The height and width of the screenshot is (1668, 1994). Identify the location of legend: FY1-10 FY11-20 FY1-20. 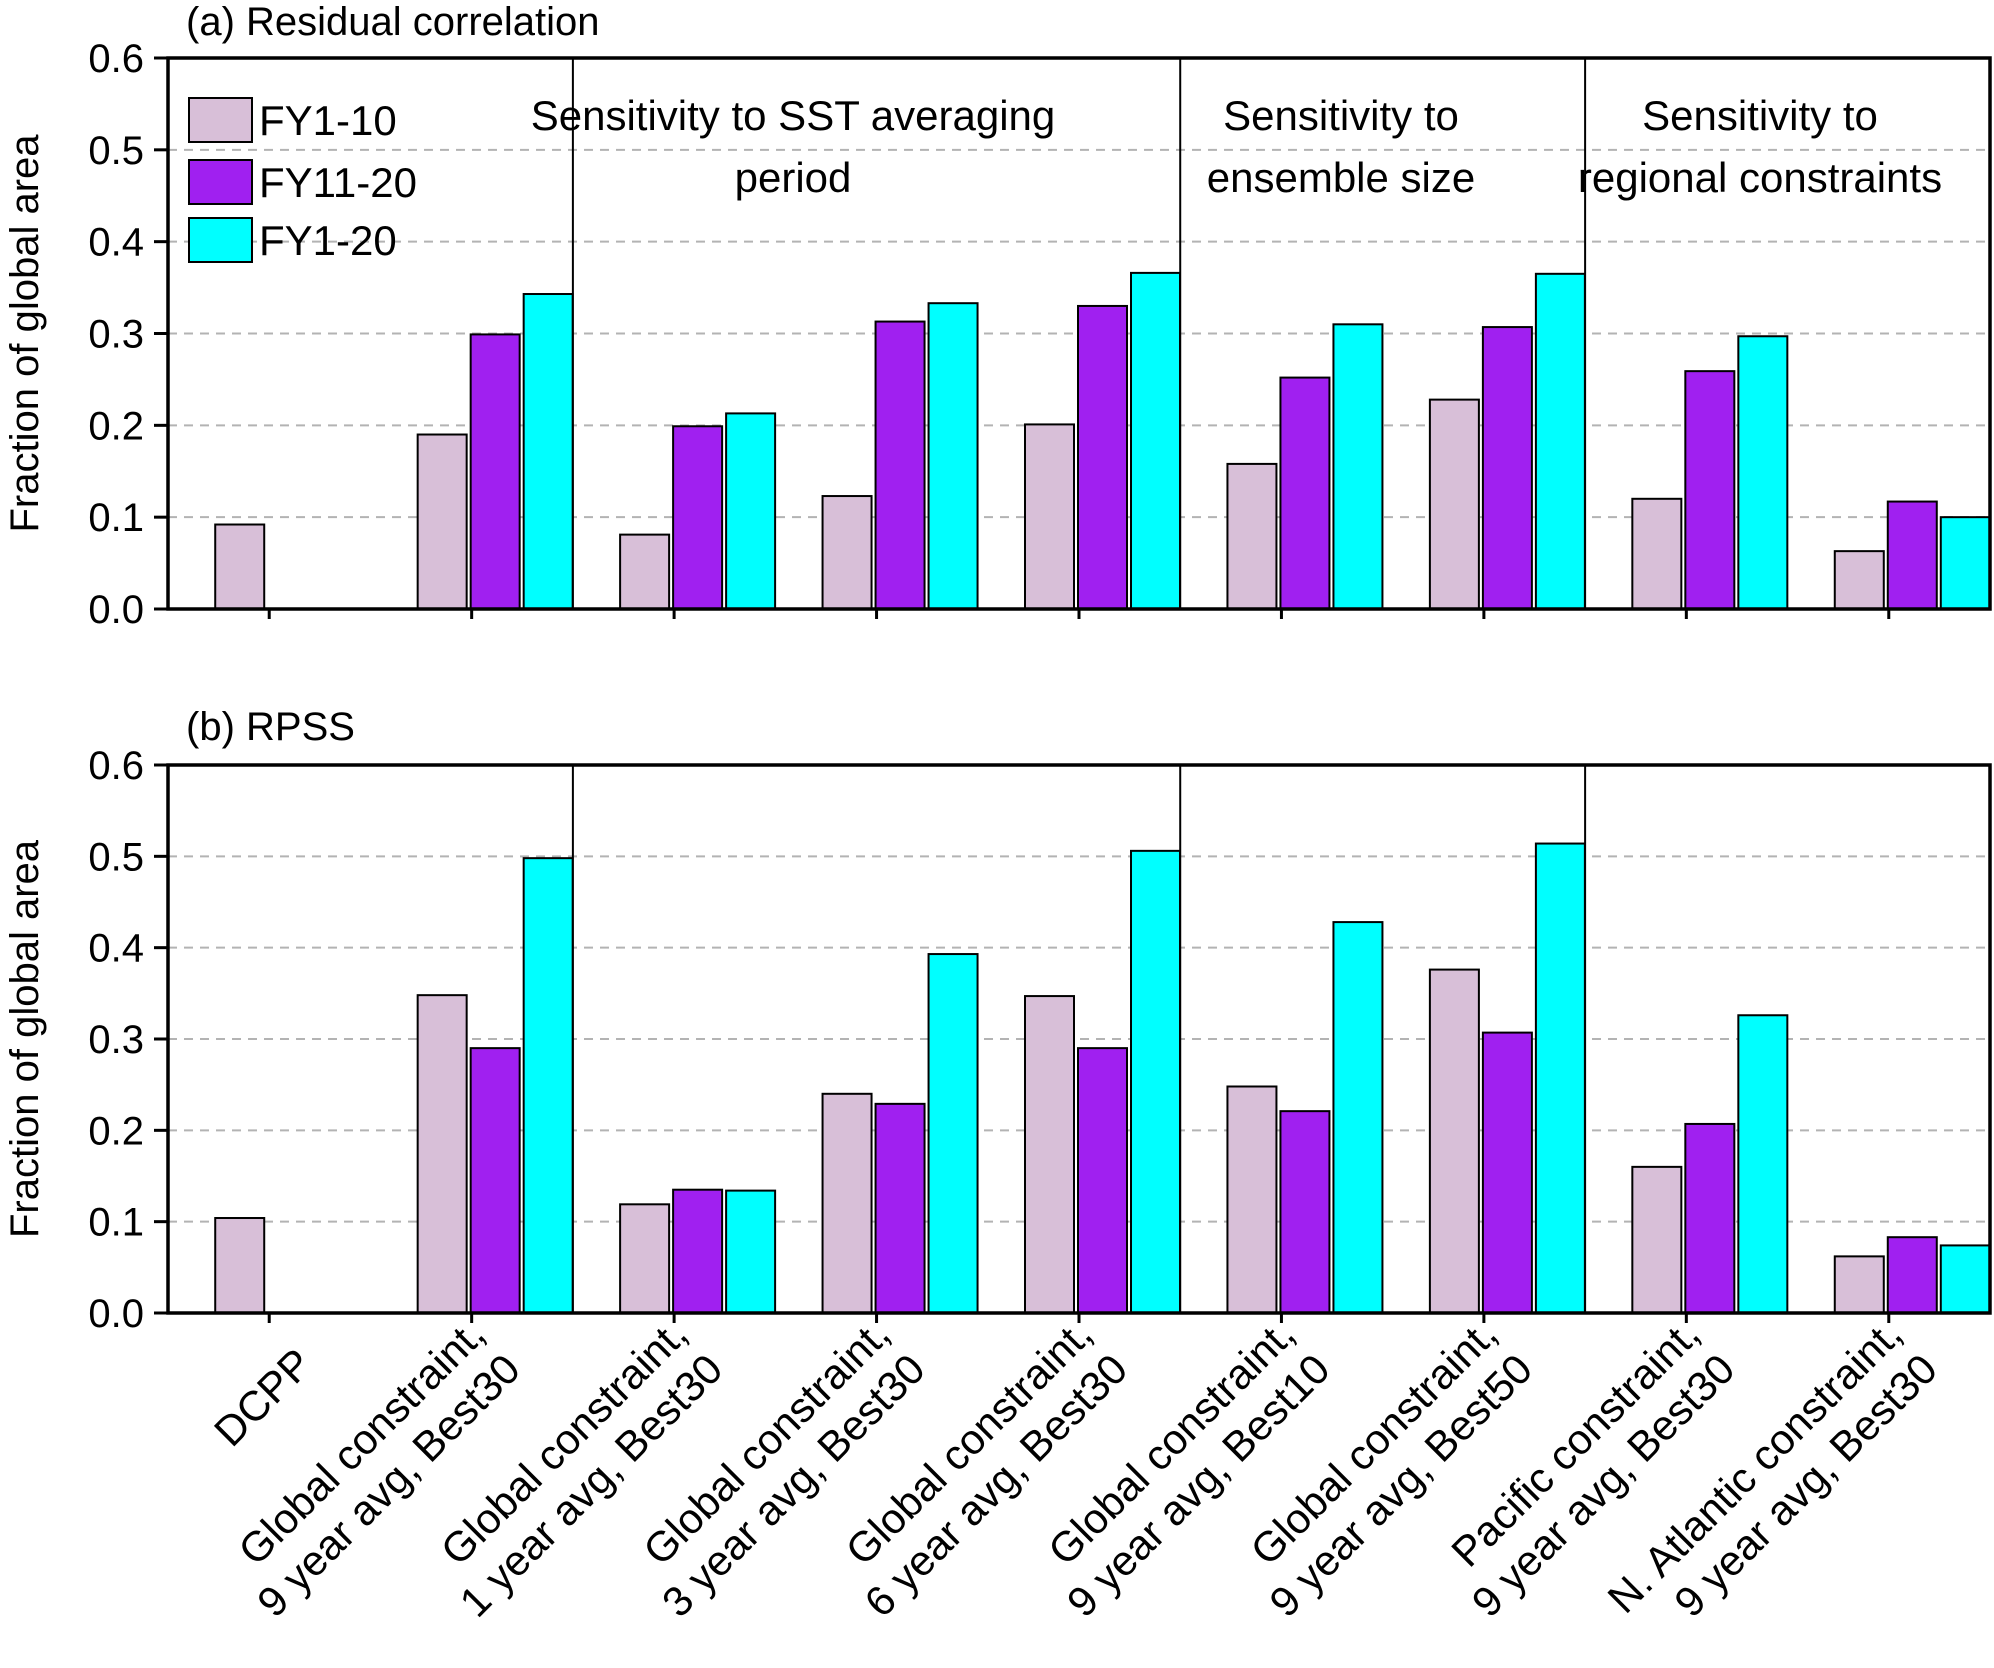
(302, 180).